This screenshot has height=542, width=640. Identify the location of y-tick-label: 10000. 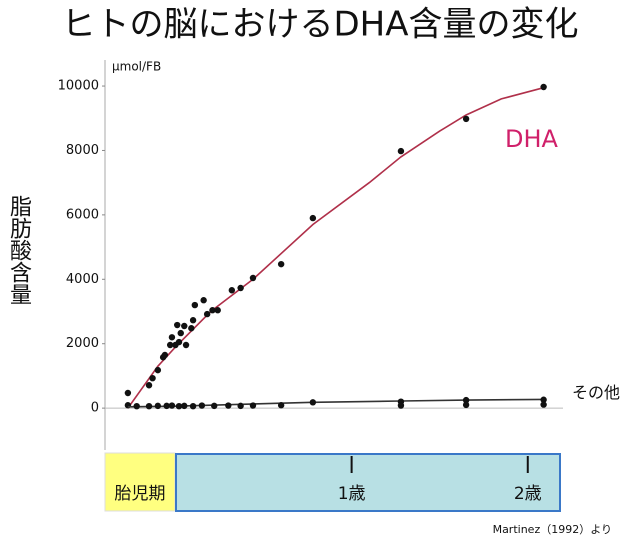
(78, 86).